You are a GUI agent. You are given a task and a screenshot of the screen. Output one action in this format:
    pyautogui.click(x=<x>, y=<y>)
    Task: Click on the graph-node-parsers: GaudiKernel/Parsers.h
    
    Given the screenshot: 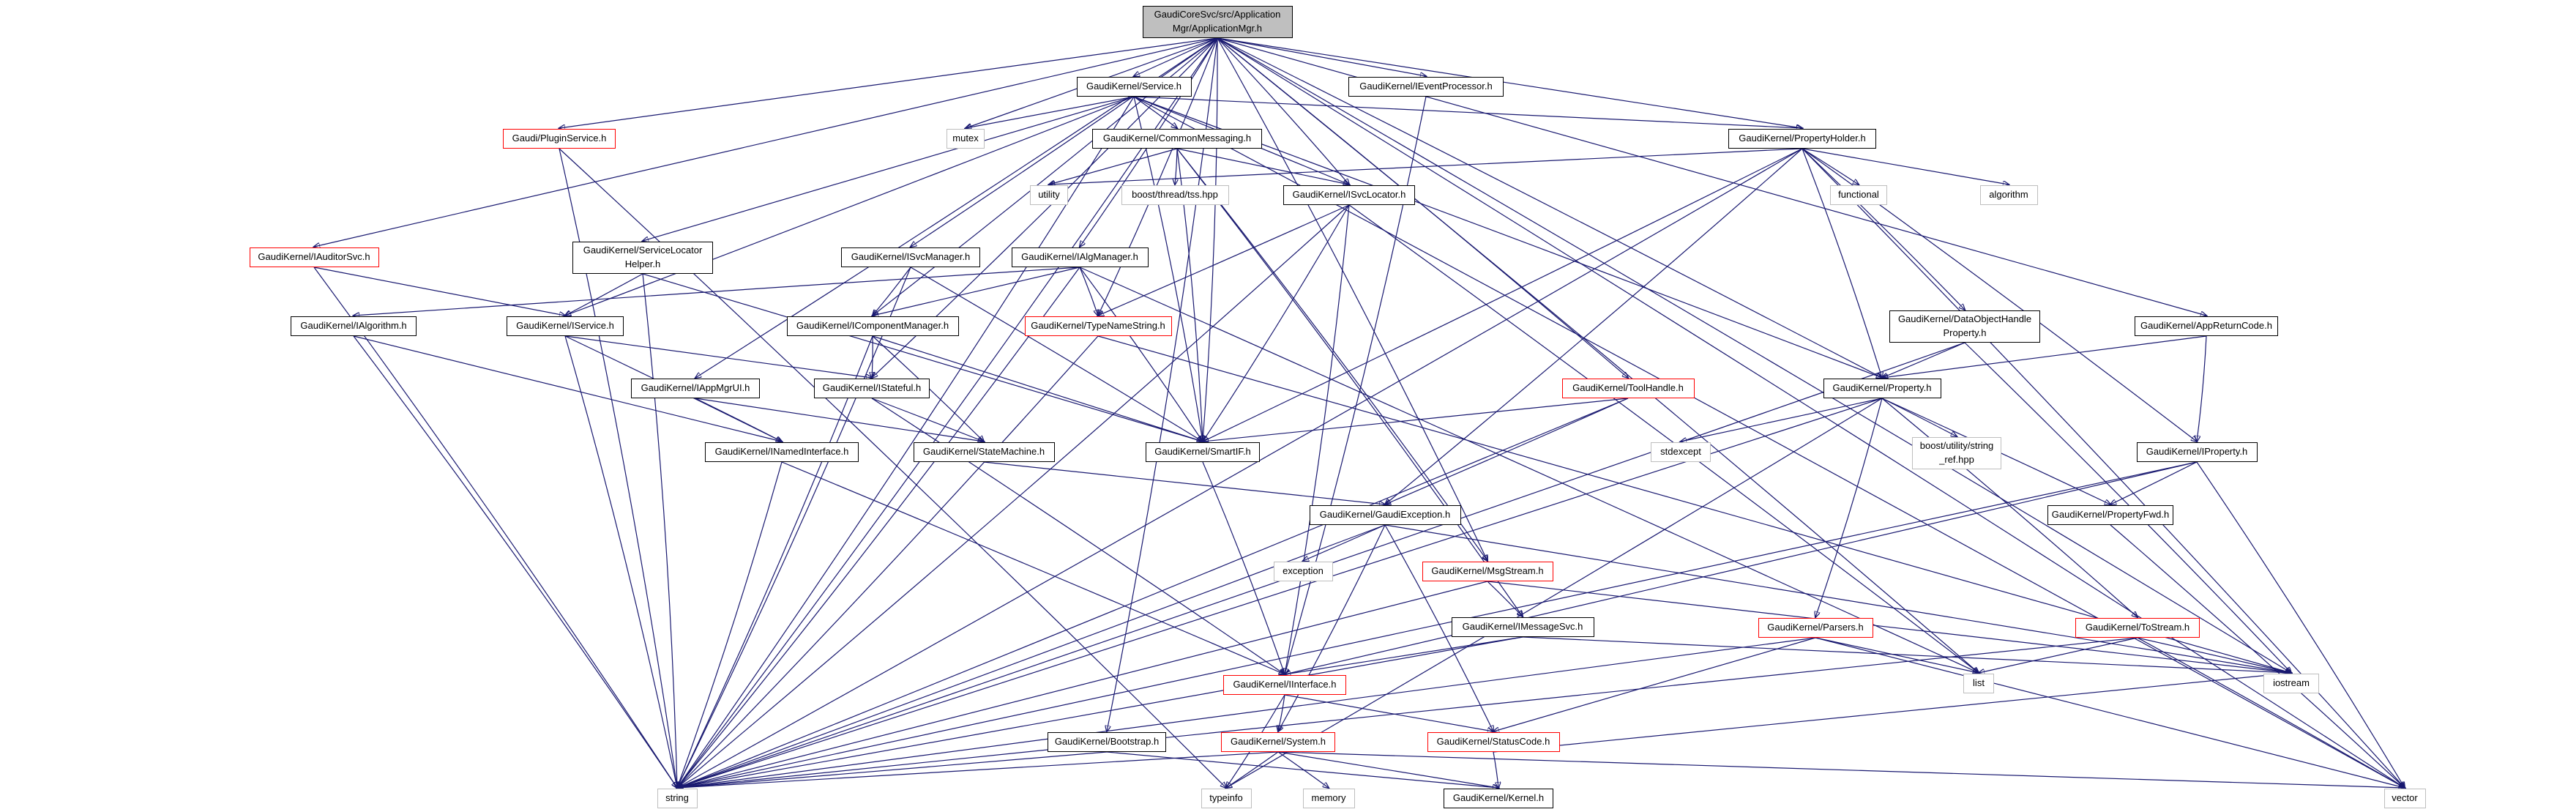 What is the action you would take?
    pyautogui.click(x=1815, y=628)
    